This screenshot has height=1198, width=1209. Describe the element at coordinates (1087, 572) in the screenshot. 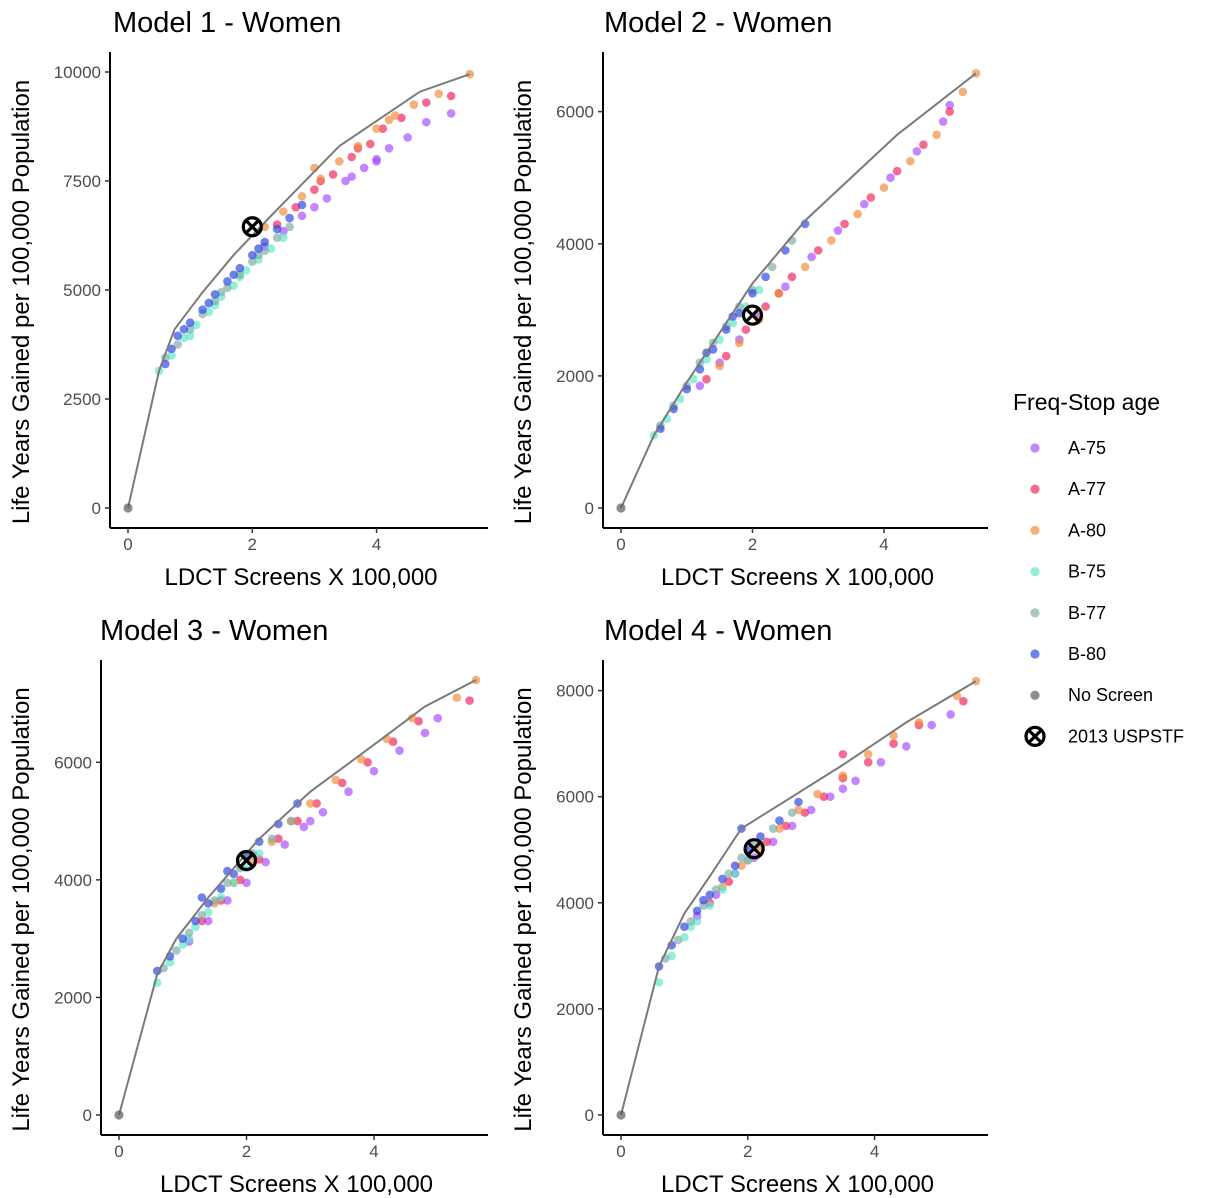

I see `legend-label: B-75` at that location.